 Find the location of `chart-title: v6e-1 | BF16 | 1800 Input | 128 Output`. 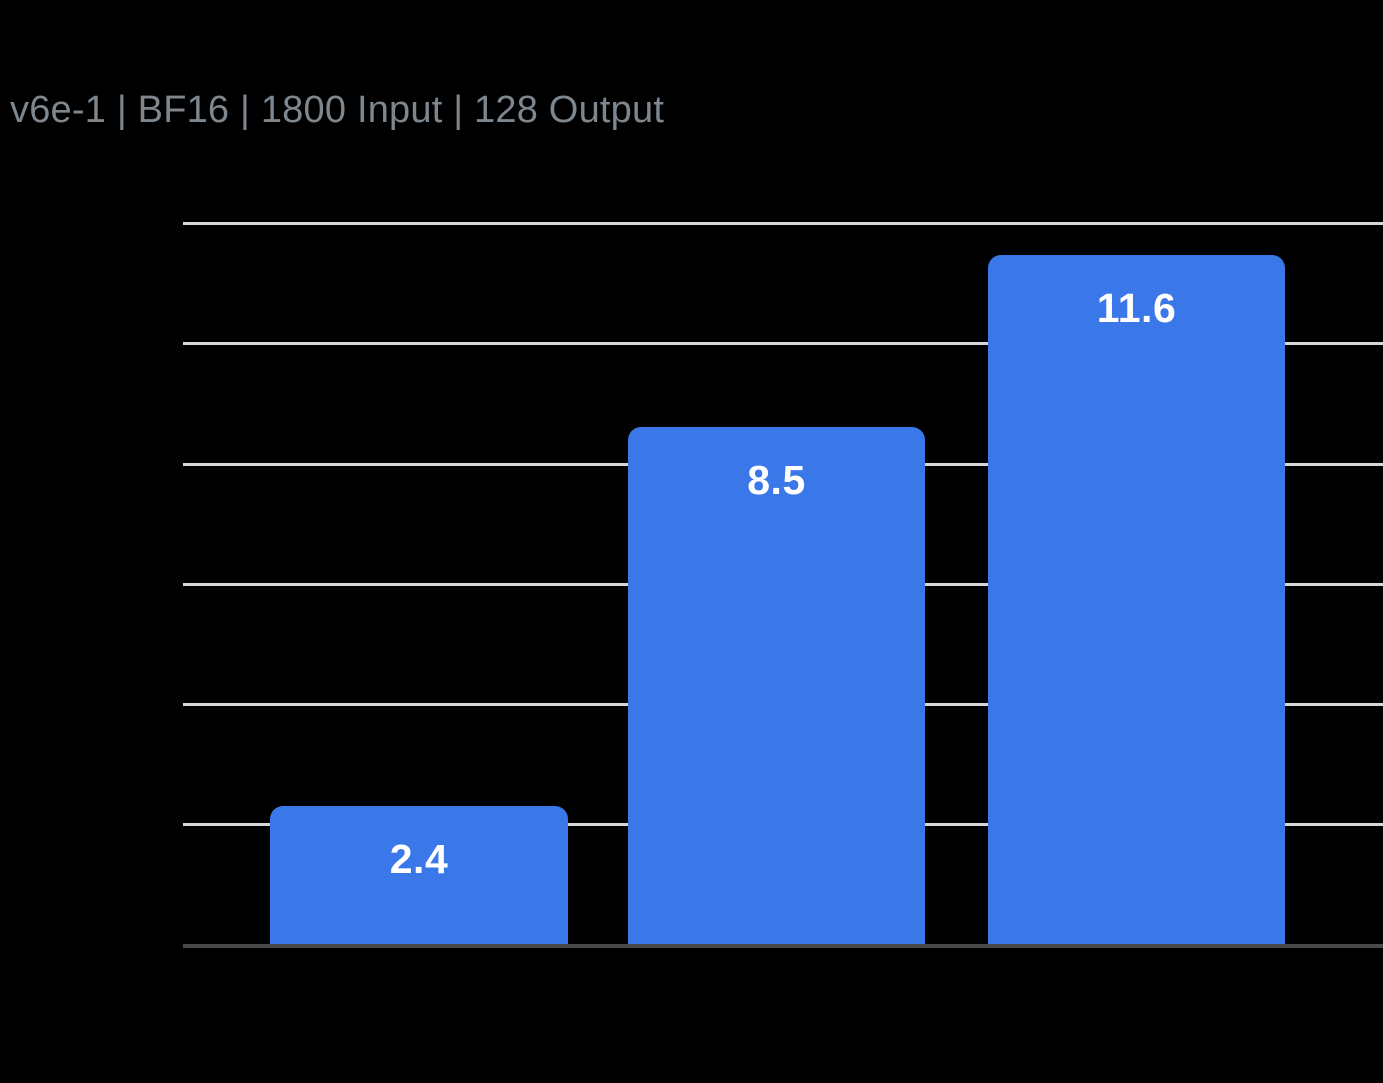

chart-title: v6e-1 | BF16 | 1800 Input | 128 Output is located at coordinates (337, 110).